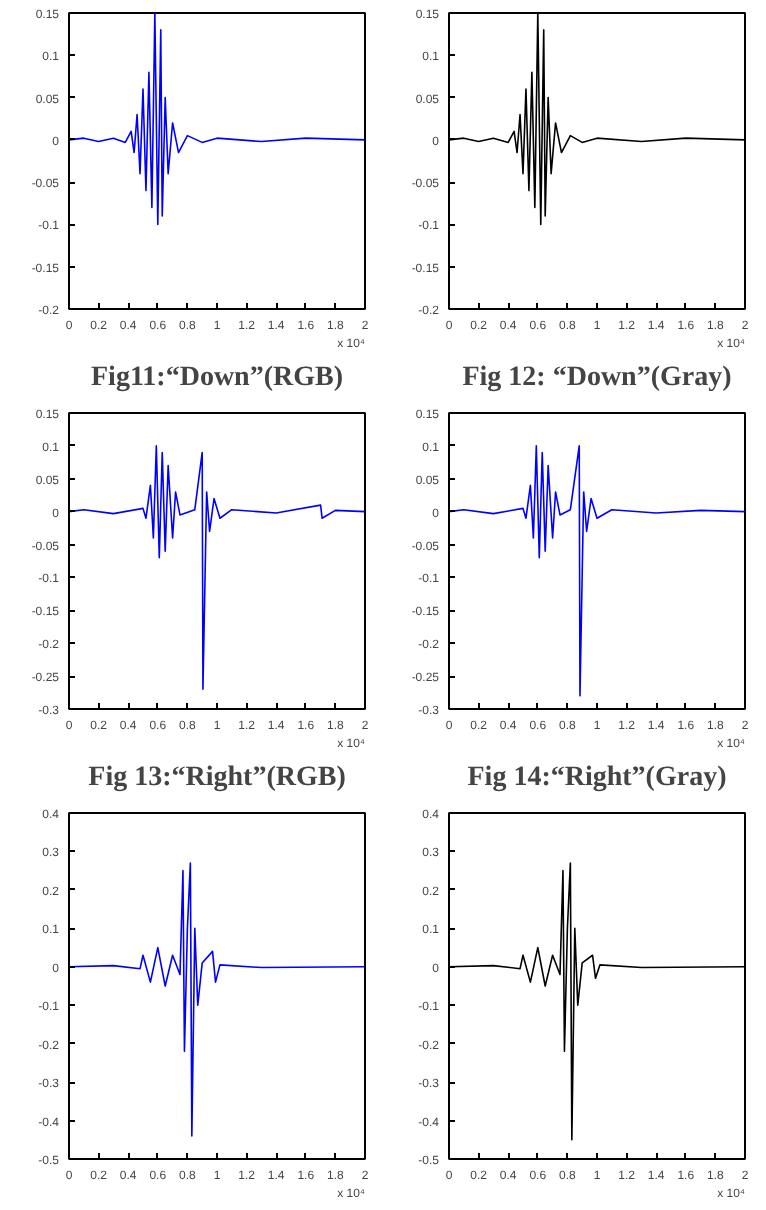 The width and height of the screenshot is (766, 1210). Describe the element at coordinates (597, 378) in the screenshot. I see `text: Fig 12: “Down”(Gray)` at that location.